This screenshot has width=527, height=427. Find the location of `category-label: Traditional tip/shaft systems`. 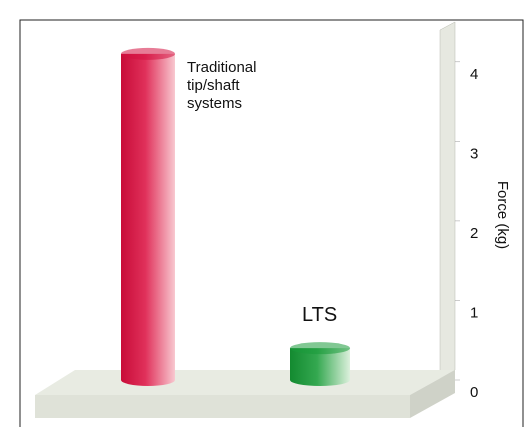

category-label: Traditional tip/shaft systems is located at coordinates (222, 85).